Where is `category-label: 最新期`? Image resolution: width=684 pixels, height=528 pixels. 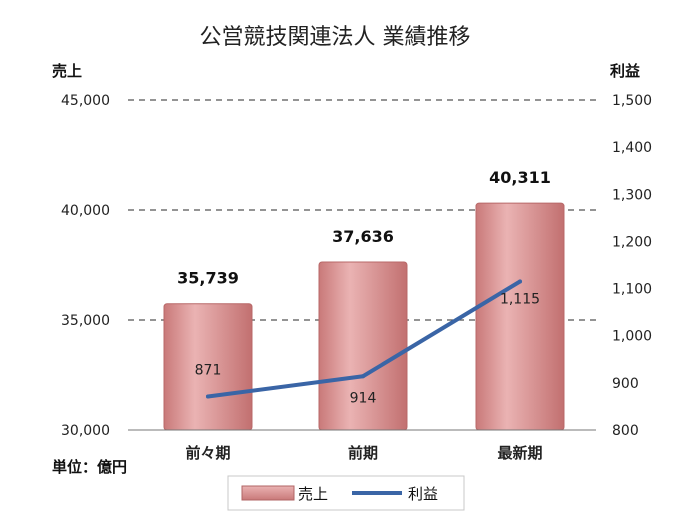
category-label: 最新期 is located at coordinates (519, 453).